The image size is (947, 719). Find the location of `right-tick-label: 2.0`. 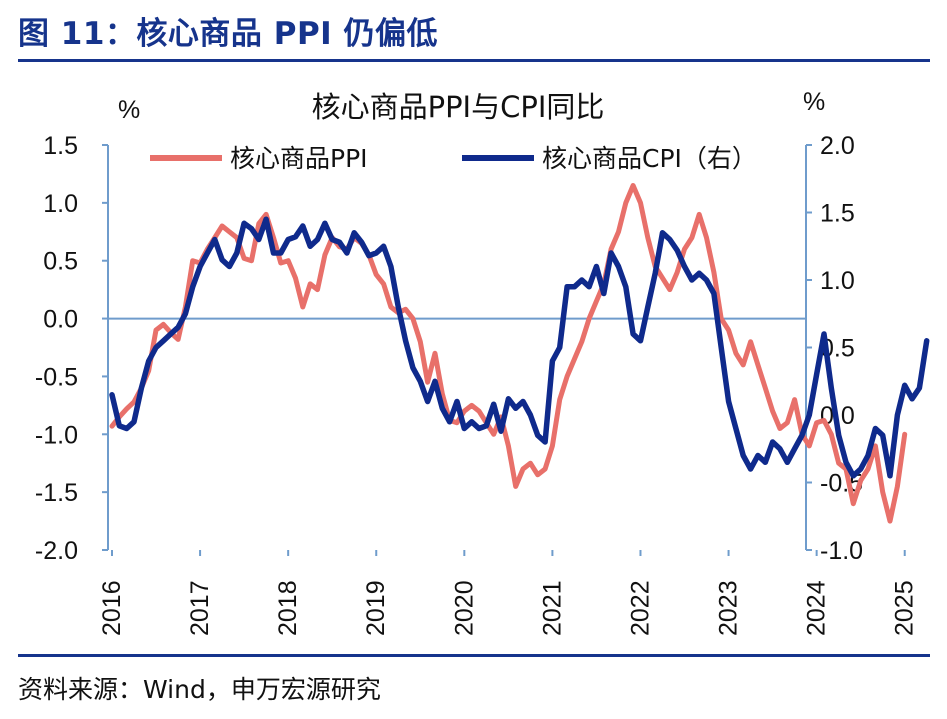

right-tick-label: 2.0 is located at coordinates (837, 146).